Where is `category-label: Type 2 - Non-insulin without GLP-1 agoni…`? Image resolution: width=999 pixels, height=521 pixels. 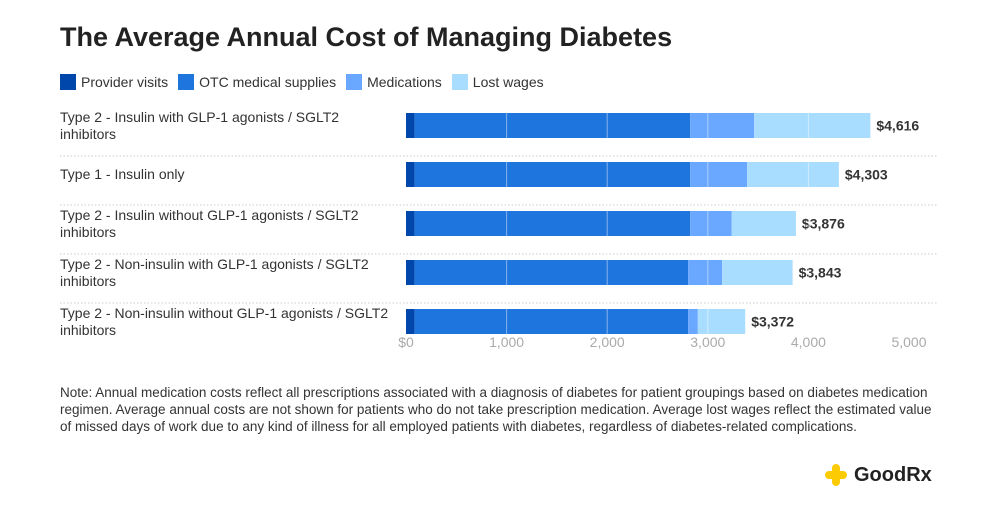 category-label: Type 2 - Non-insulin without GLP-1 agoni… is located at coordinates (224, 321).